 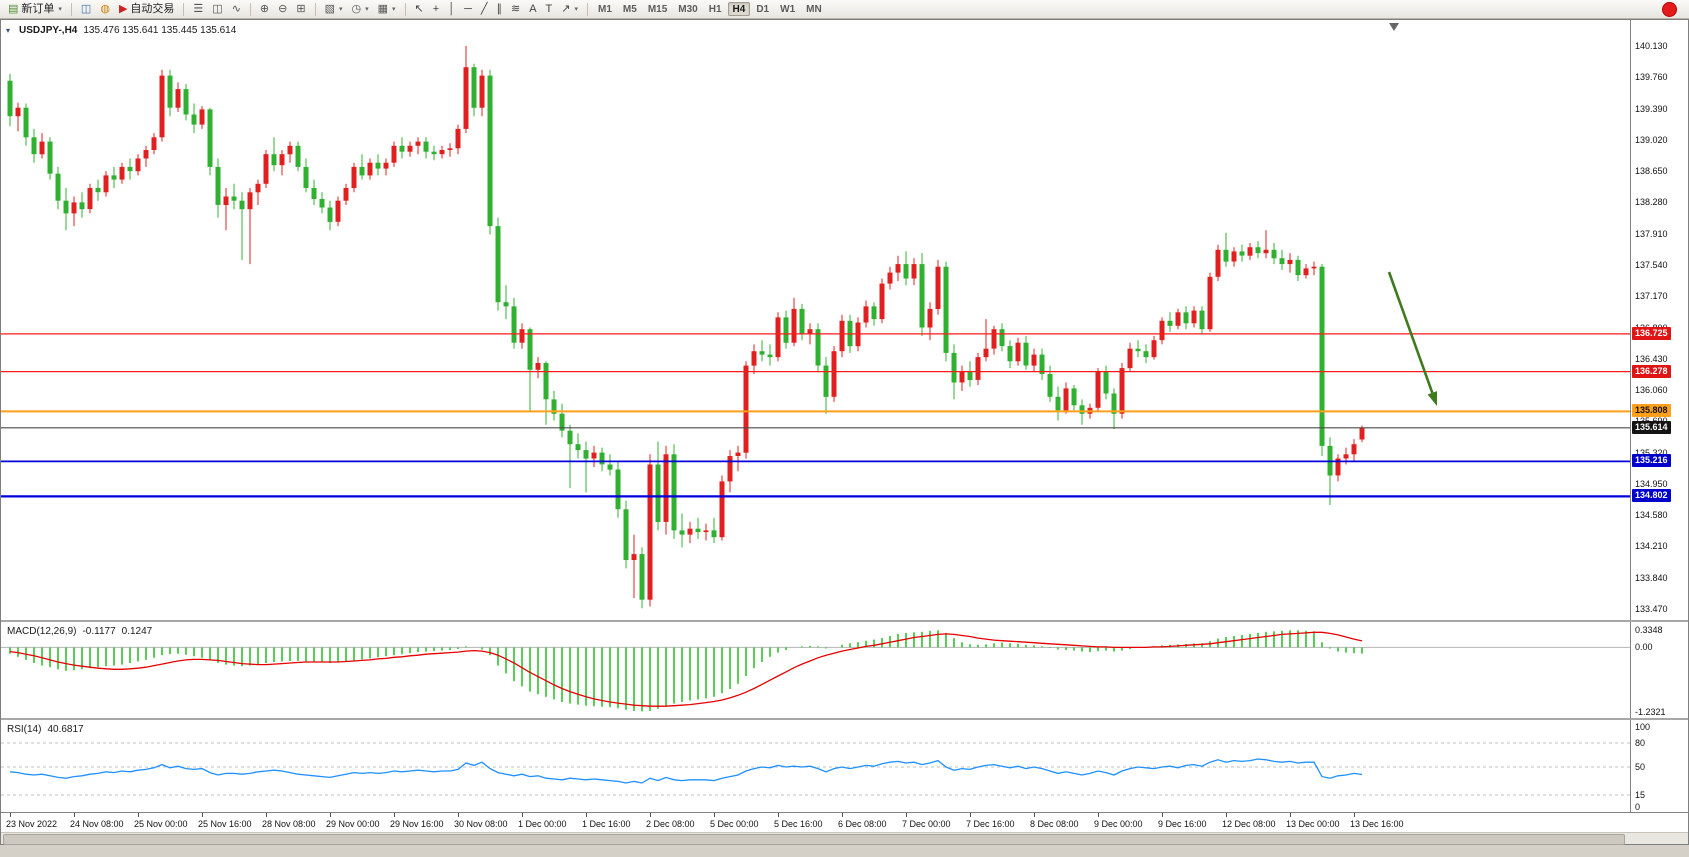 I want to click on timeframe-m5-button: M5, so click(x=630, y=9).